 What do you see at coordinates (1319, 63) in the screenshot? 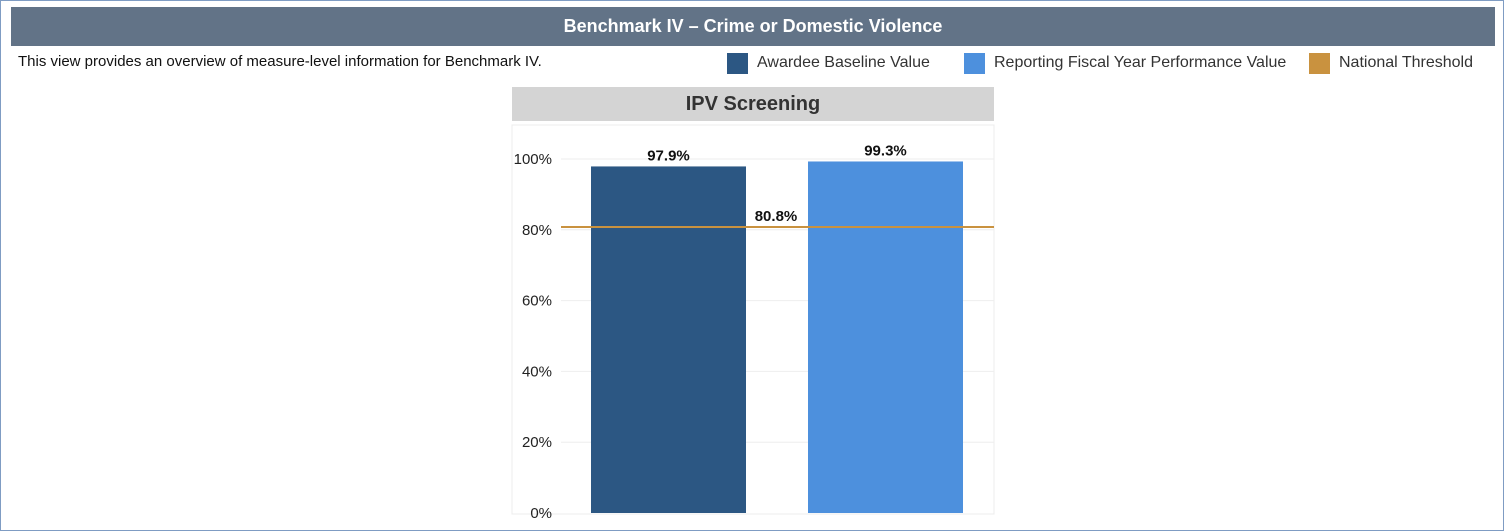
I see `legend-swatch-threshold` at bounding box center [1319, 63].